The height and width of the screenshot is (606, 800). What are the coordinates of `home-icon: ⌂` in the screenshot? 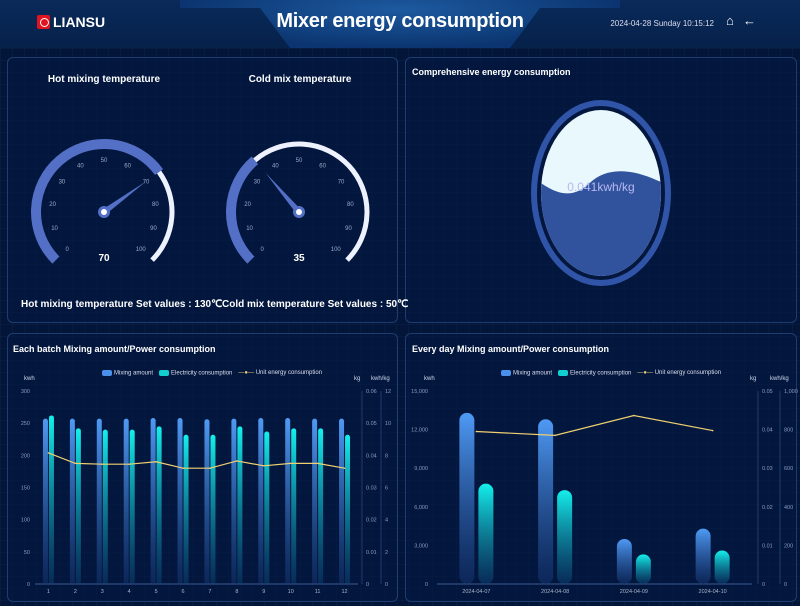 It's located at (730, 20).